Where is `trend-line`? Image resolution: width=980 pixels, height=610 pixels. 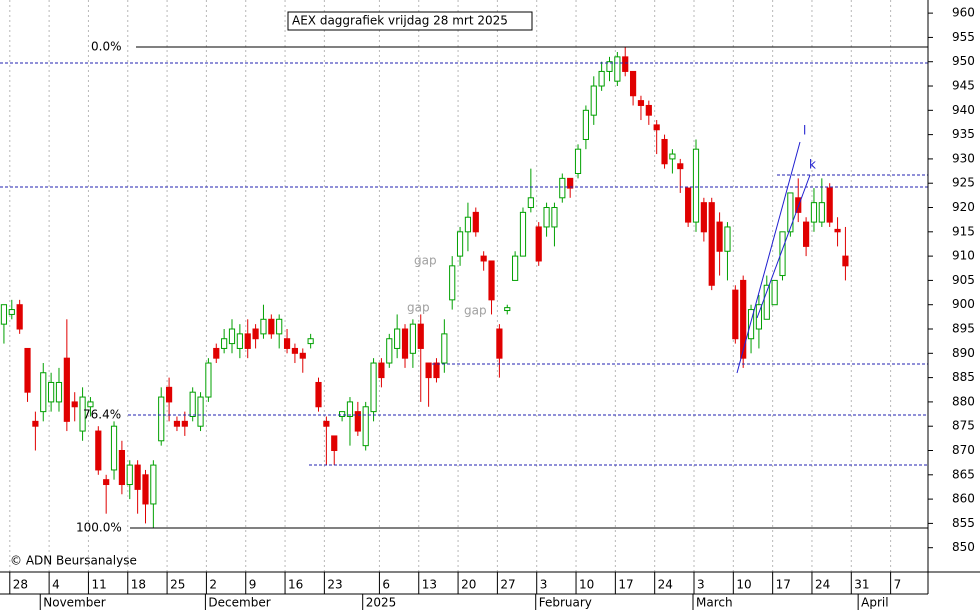 trend-line is located at coordinates (783, 246).